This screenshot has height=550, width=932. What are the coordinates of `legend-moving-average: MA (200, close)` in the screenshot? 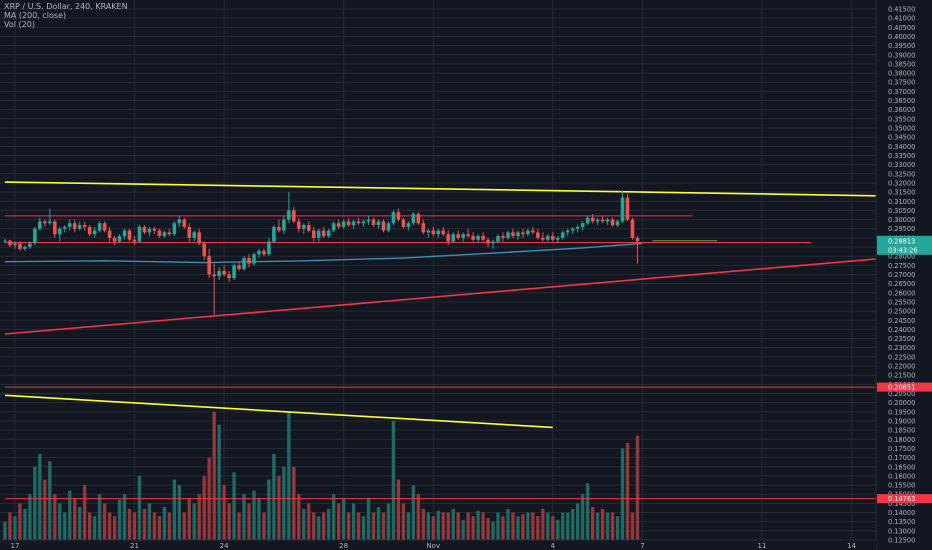 It's located at (35, 15).